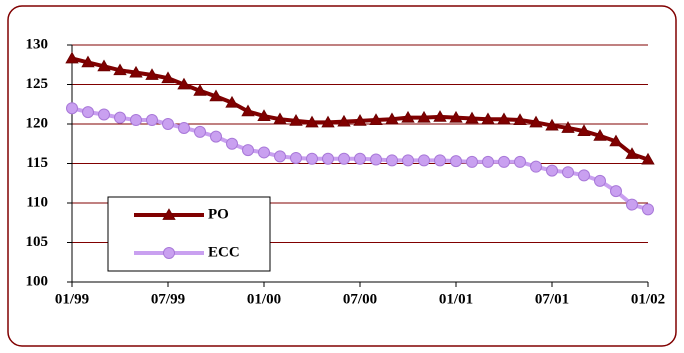 Image resolution: width=684 pixels, height=353 pixels. What do you see at coordinates (37, 242) in the screenshot?
I see `y-tick-label: 105` at bounding box center [37, 242].